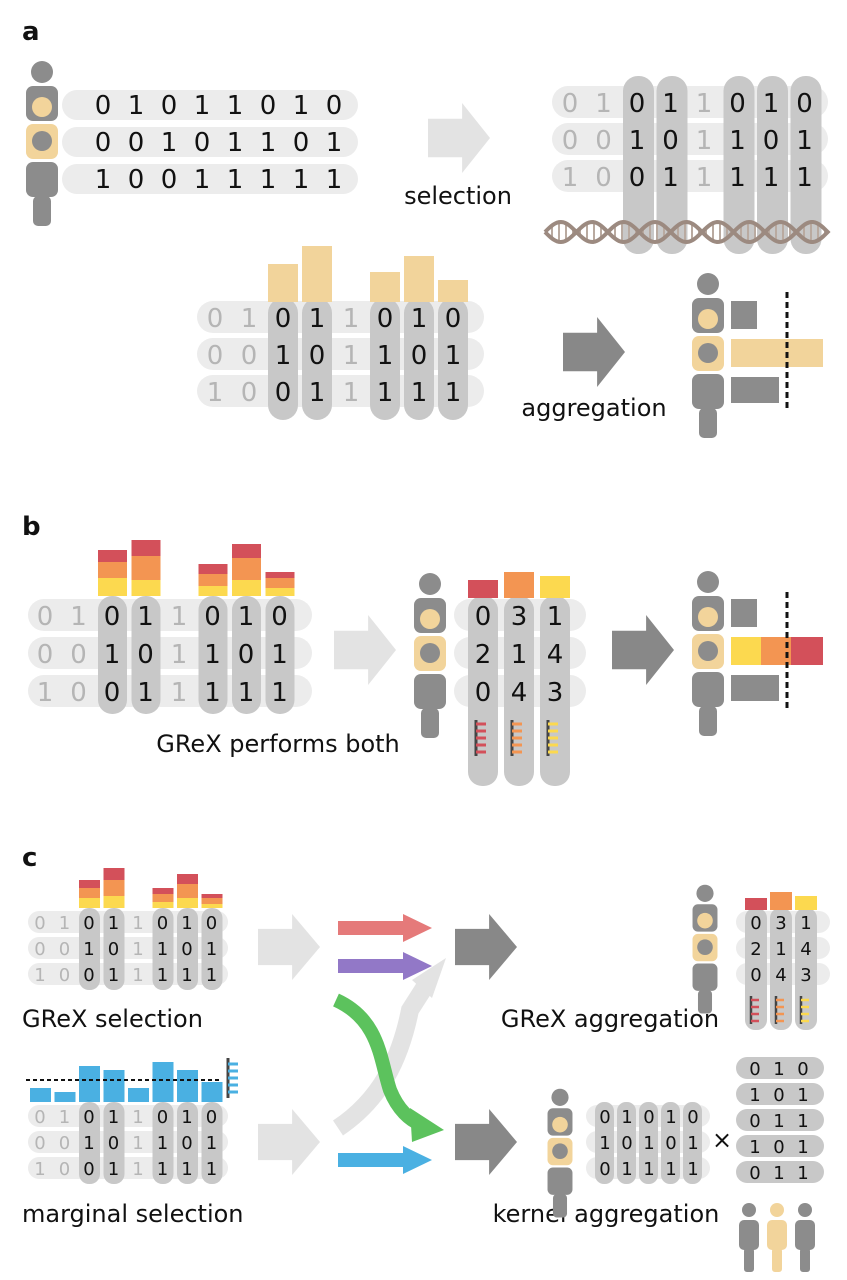 This screenshot has height=1280, width=847. I want to click on kernel-cell: 0, so click(626, 1143).